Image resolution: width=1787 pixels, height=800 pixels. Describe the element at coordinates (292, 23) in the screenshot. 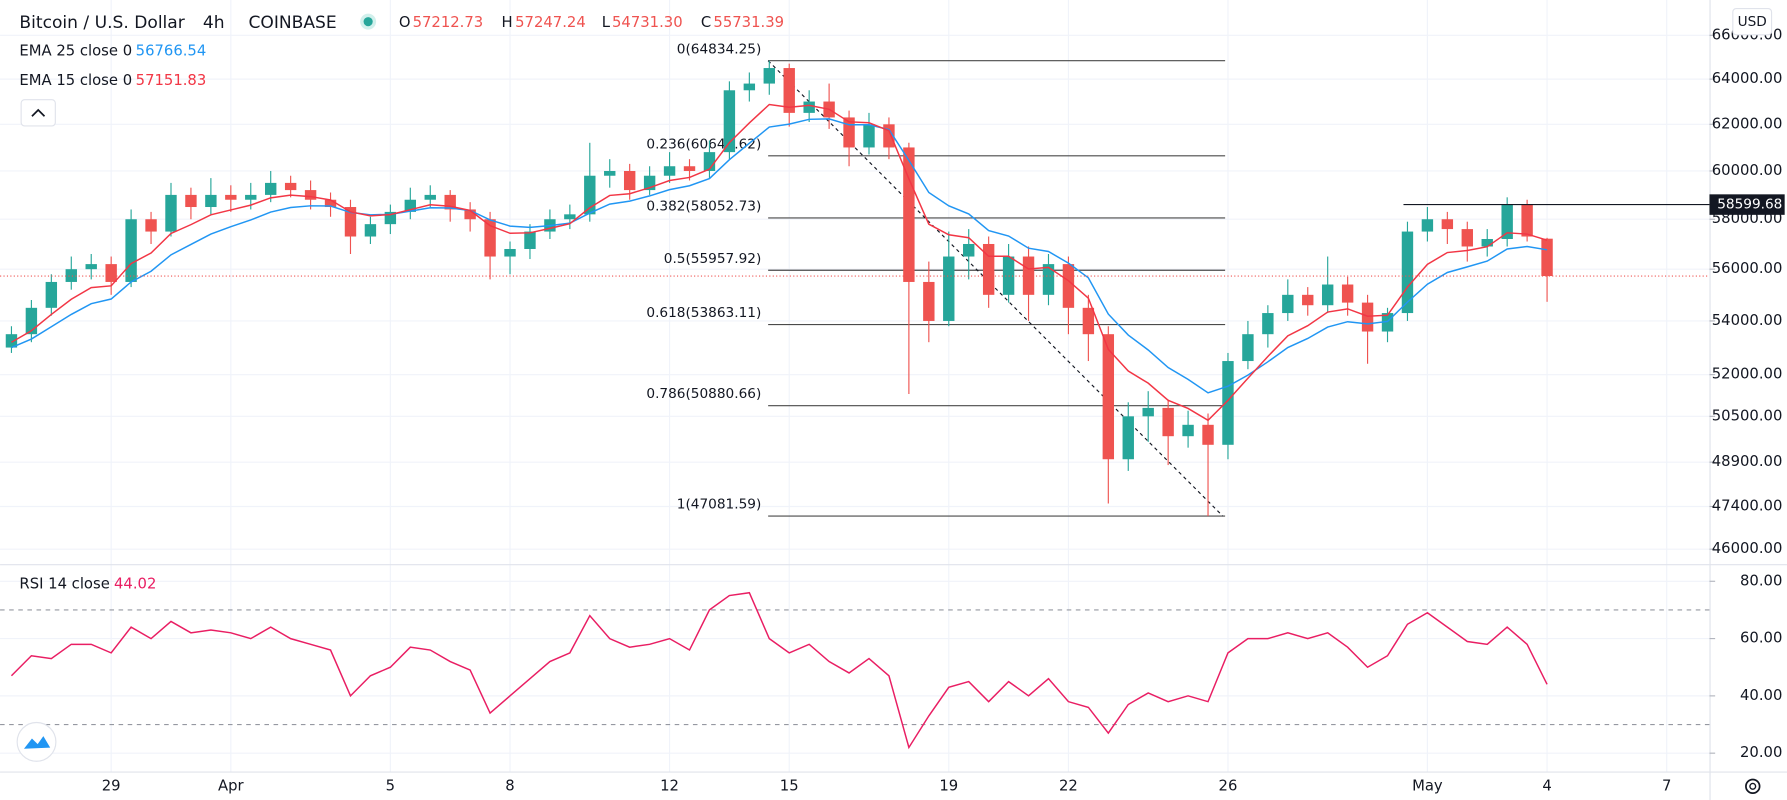

I see `exchange: COINBASE` at that location.